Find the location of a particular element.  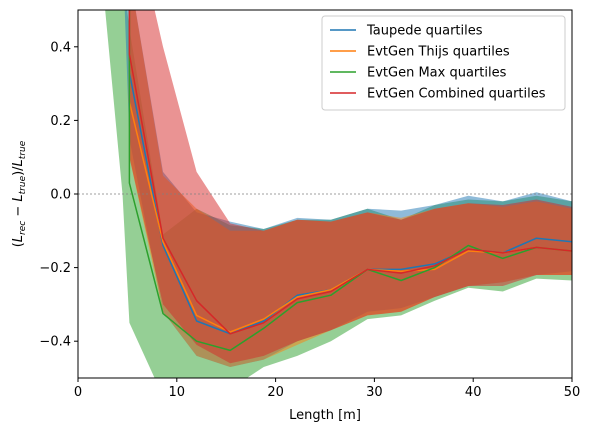

y-axis-label: (Lrec − Ltrue)/Ltrue is located at coordinates (19, 193).